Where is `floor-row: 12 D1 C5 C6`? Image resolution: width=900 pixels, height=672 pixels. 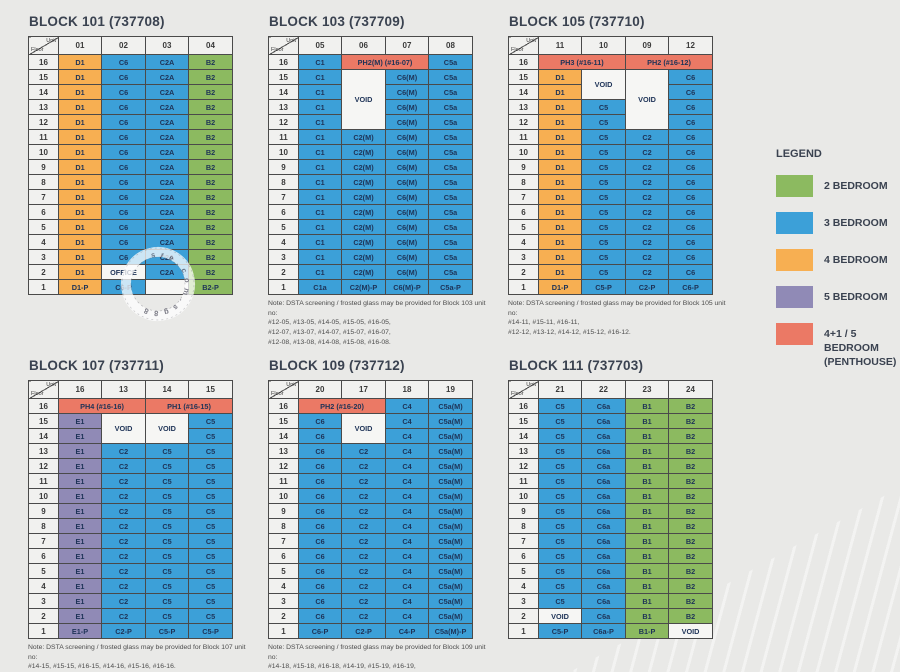
floor-row: 12 D1 C5 C6 is located at coordinates (610, 122).